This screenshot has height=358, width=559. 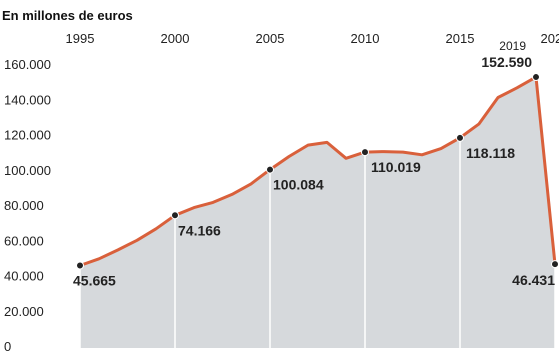 What do you see at coordinates (365, 152) in the screenshot?
I see `marker-2010` at bounding box center [365, 152].